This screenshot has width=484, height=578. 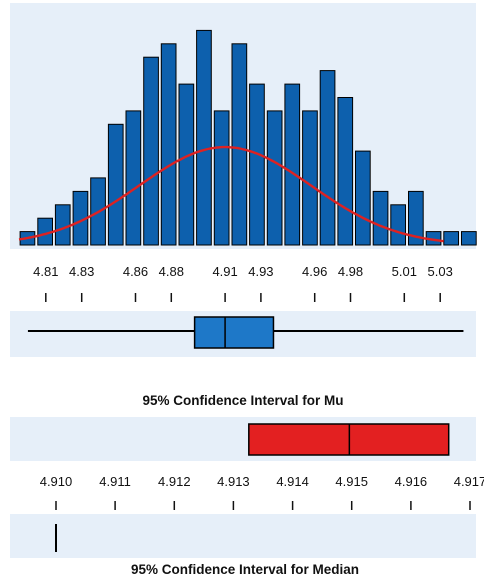 I want to click on ci-tick-label: 4.911, so click(x=115, y=481).